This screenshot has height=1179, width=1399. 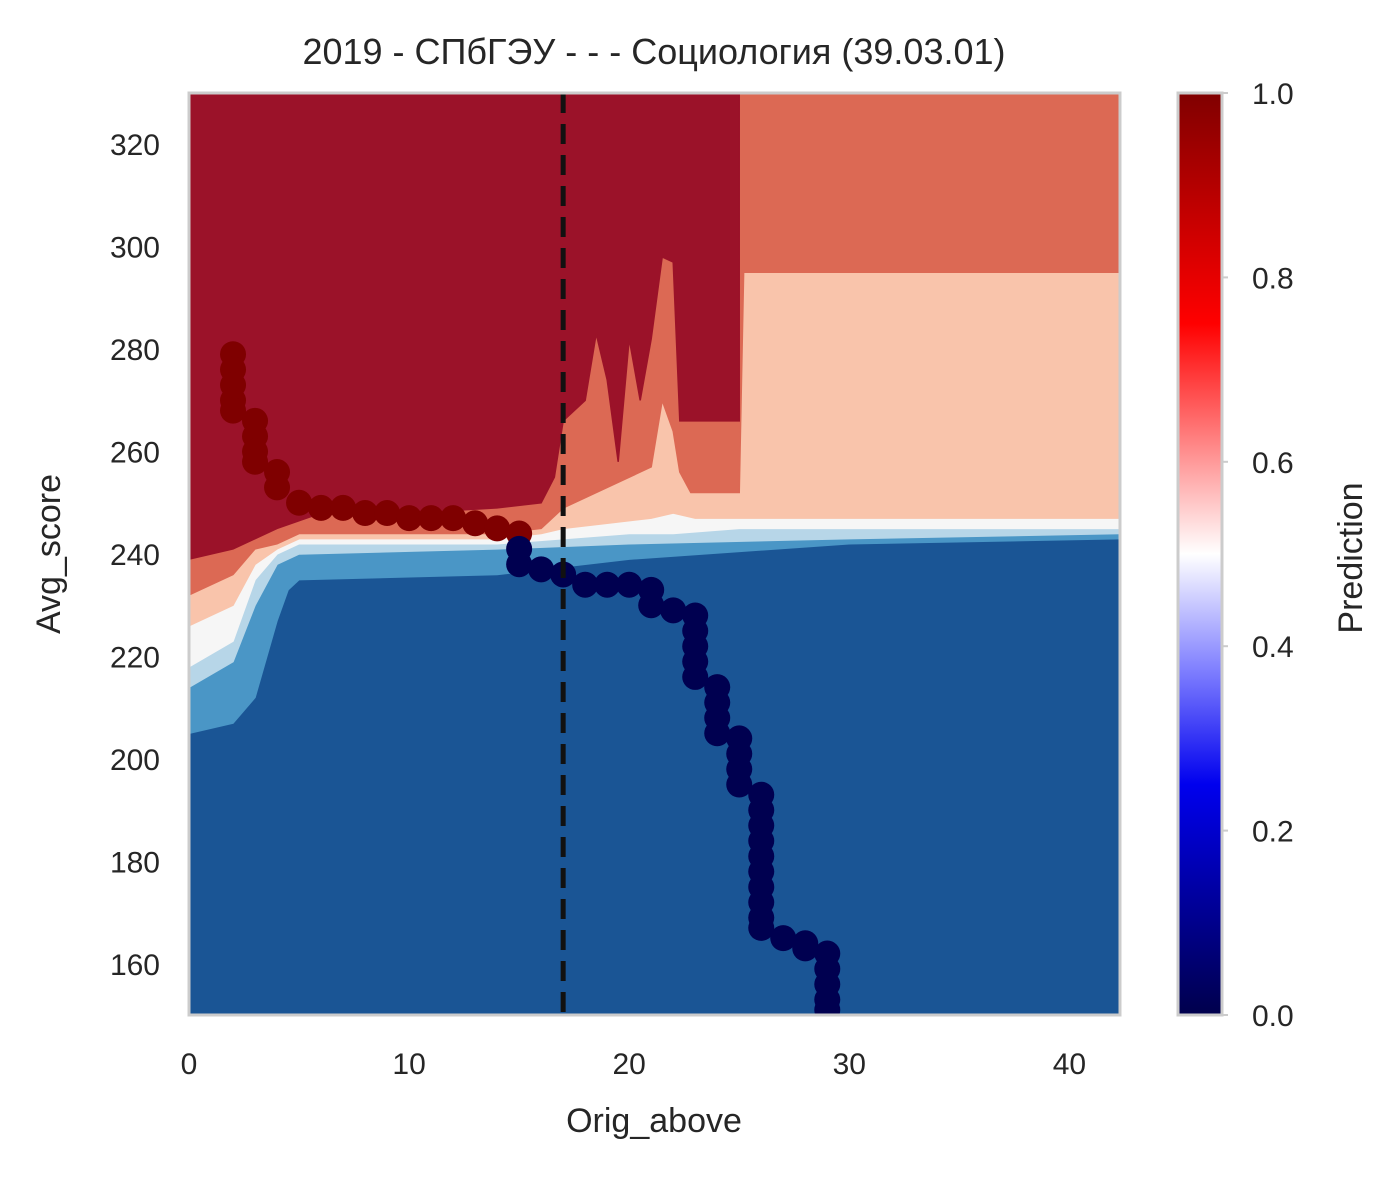 What do you see at coordinates (1273, 463) in the screenshot?
I see `colorbar-tick-label: 0.6` at bounding box center [1273, 463].